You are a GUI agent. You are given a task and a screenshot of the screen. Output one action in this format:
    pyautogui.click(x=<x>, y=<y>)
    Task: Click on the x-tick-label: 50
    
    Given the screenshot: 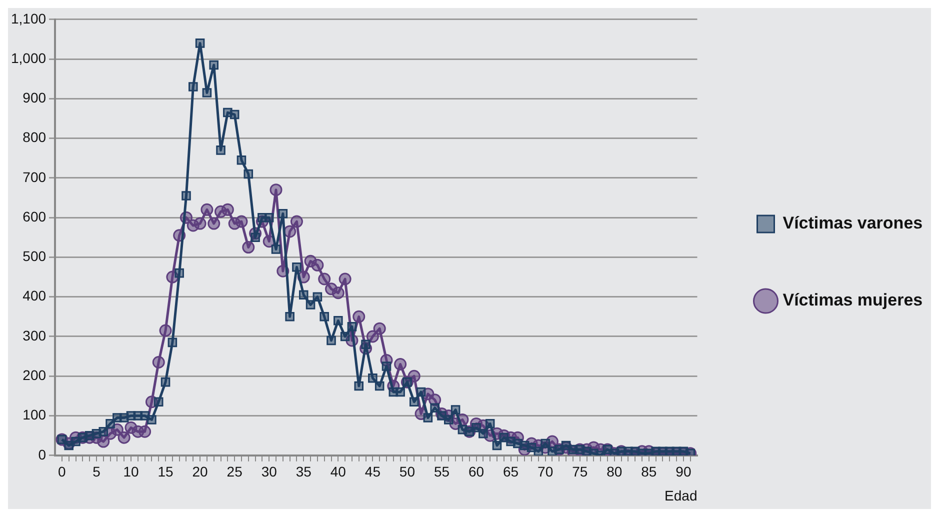 What is the action you would take?
    pyautogui.click(x=407, y=472)
    